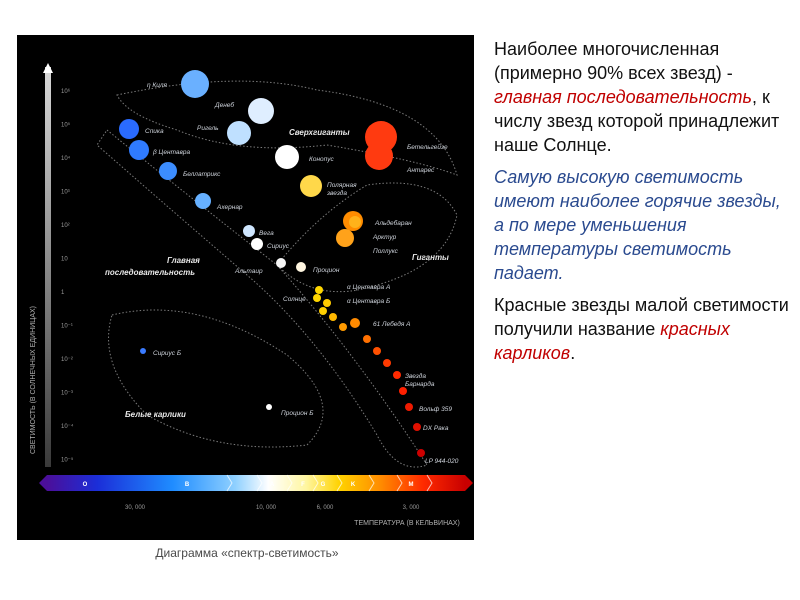 The width and height of the screenshot is (800, 600). I want to click on spectral-strip-left-arrow, so click(43, 483).